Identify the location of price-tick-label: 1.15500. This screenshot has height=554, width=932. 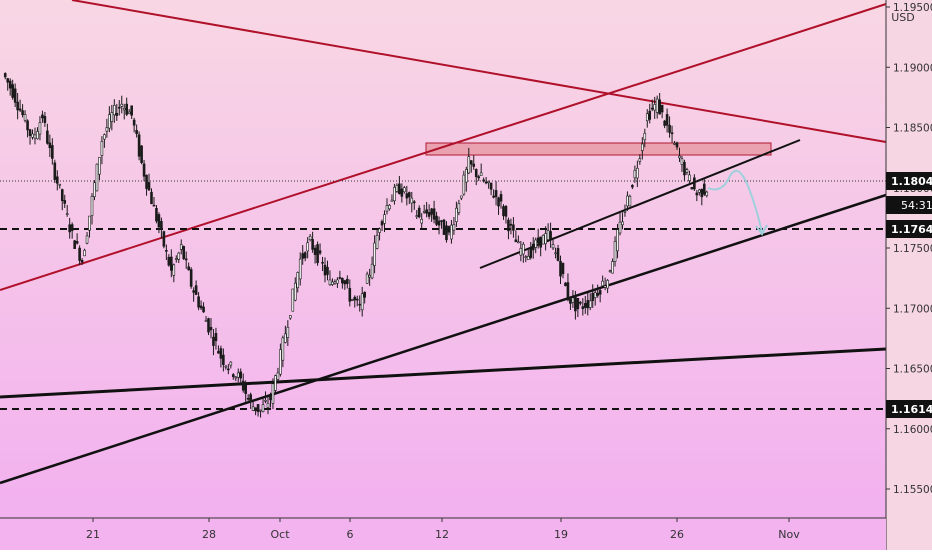
(912, 490).